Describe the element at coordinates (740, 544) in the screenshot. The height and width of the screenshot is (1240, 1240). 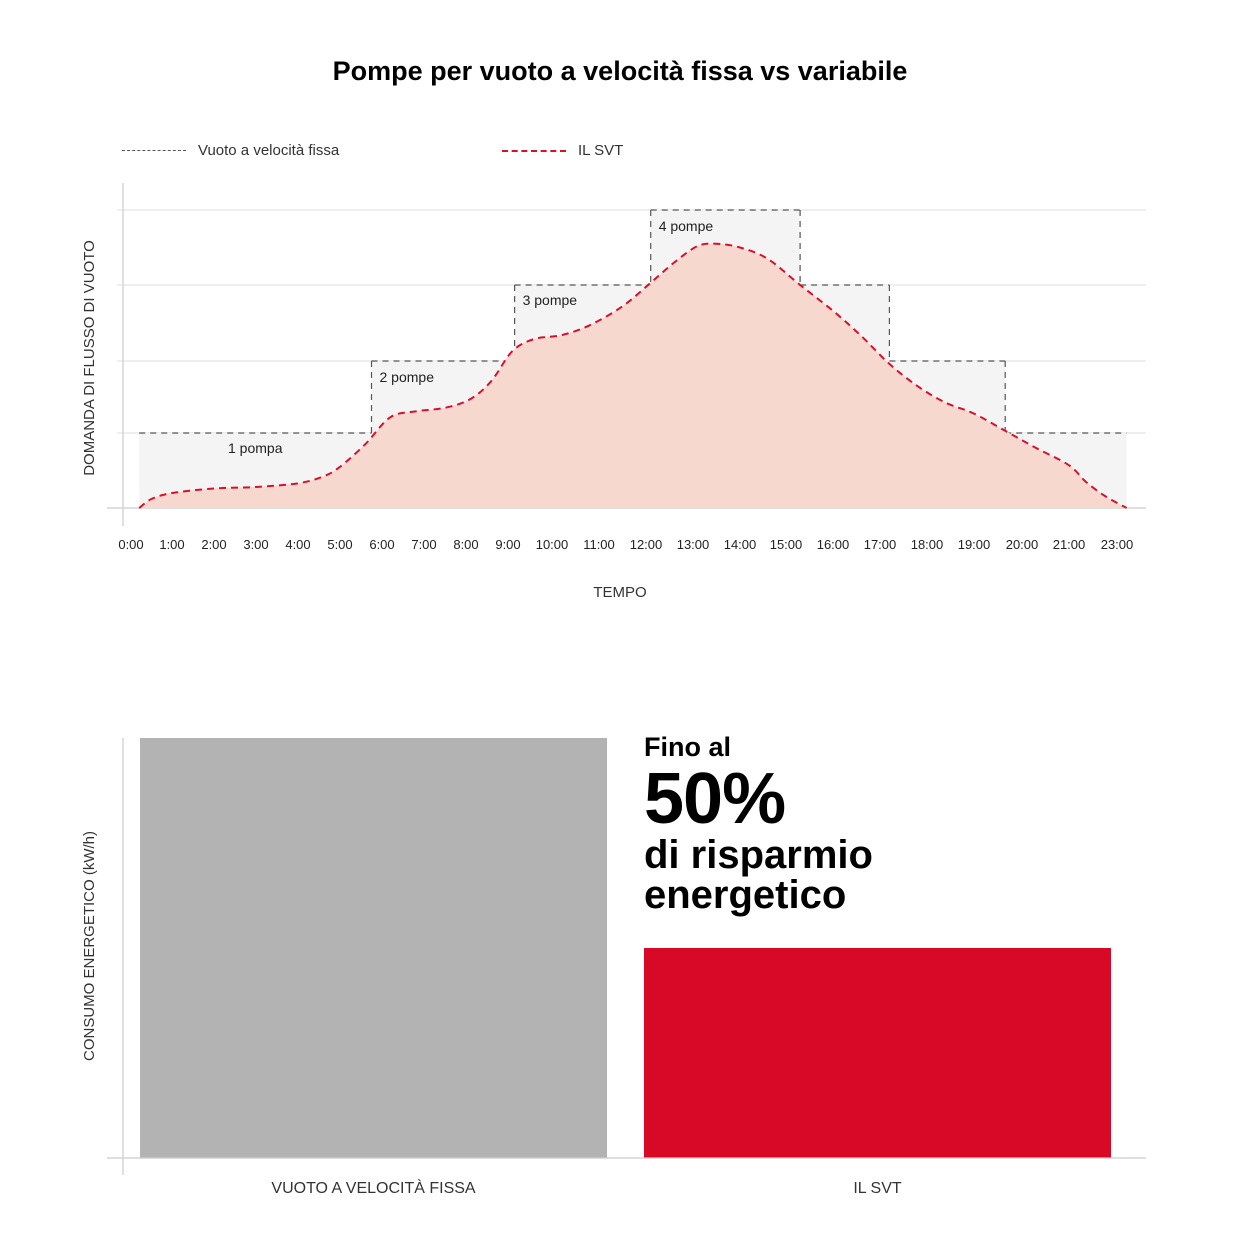
I see `x-tick-label: 14:00` at that location.